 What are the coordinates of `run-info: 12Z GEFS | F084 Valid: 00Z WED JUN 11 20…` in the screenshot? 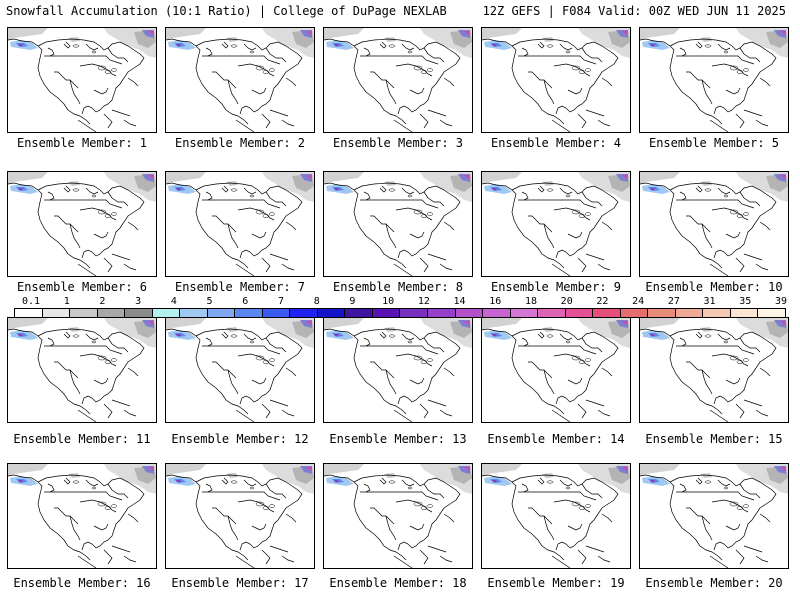 It's located at (634, 11).